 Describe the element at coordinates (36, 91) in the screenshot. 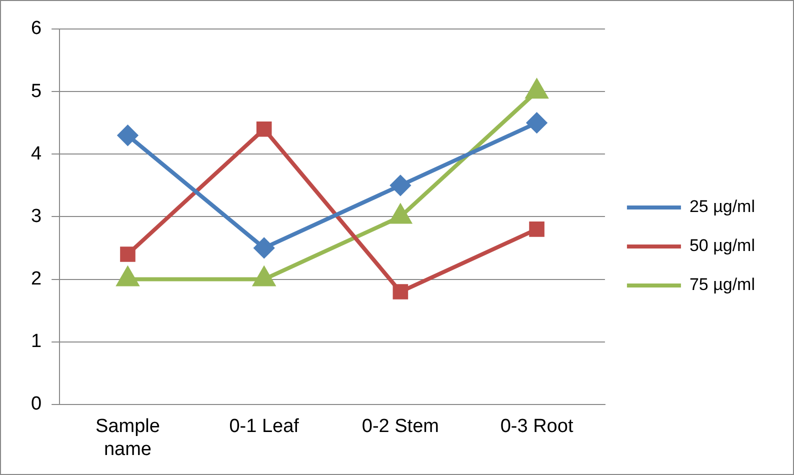

I see `y-tick-label: 5` at that location.